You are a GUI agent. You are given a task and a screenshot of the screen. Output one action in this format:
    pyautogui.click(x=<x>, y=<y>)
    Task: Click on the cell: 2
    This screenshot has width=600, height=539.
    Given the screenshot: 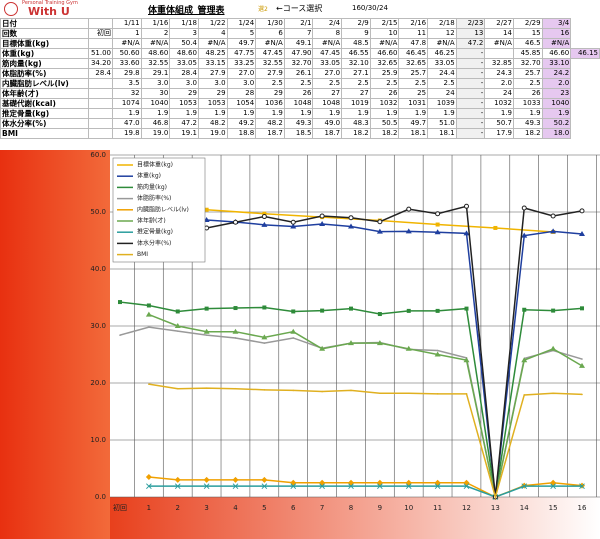 What is the action you would take?
    pyautogui.click(x=155, y=33)
    